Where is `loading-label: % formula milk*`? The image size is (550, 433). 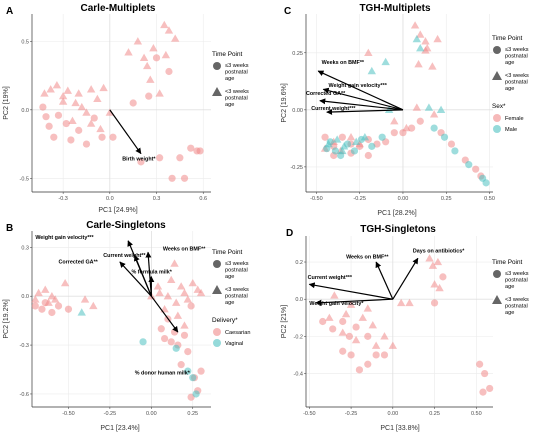
loading-label: % formula milk* is located at coordinates (151, 272).